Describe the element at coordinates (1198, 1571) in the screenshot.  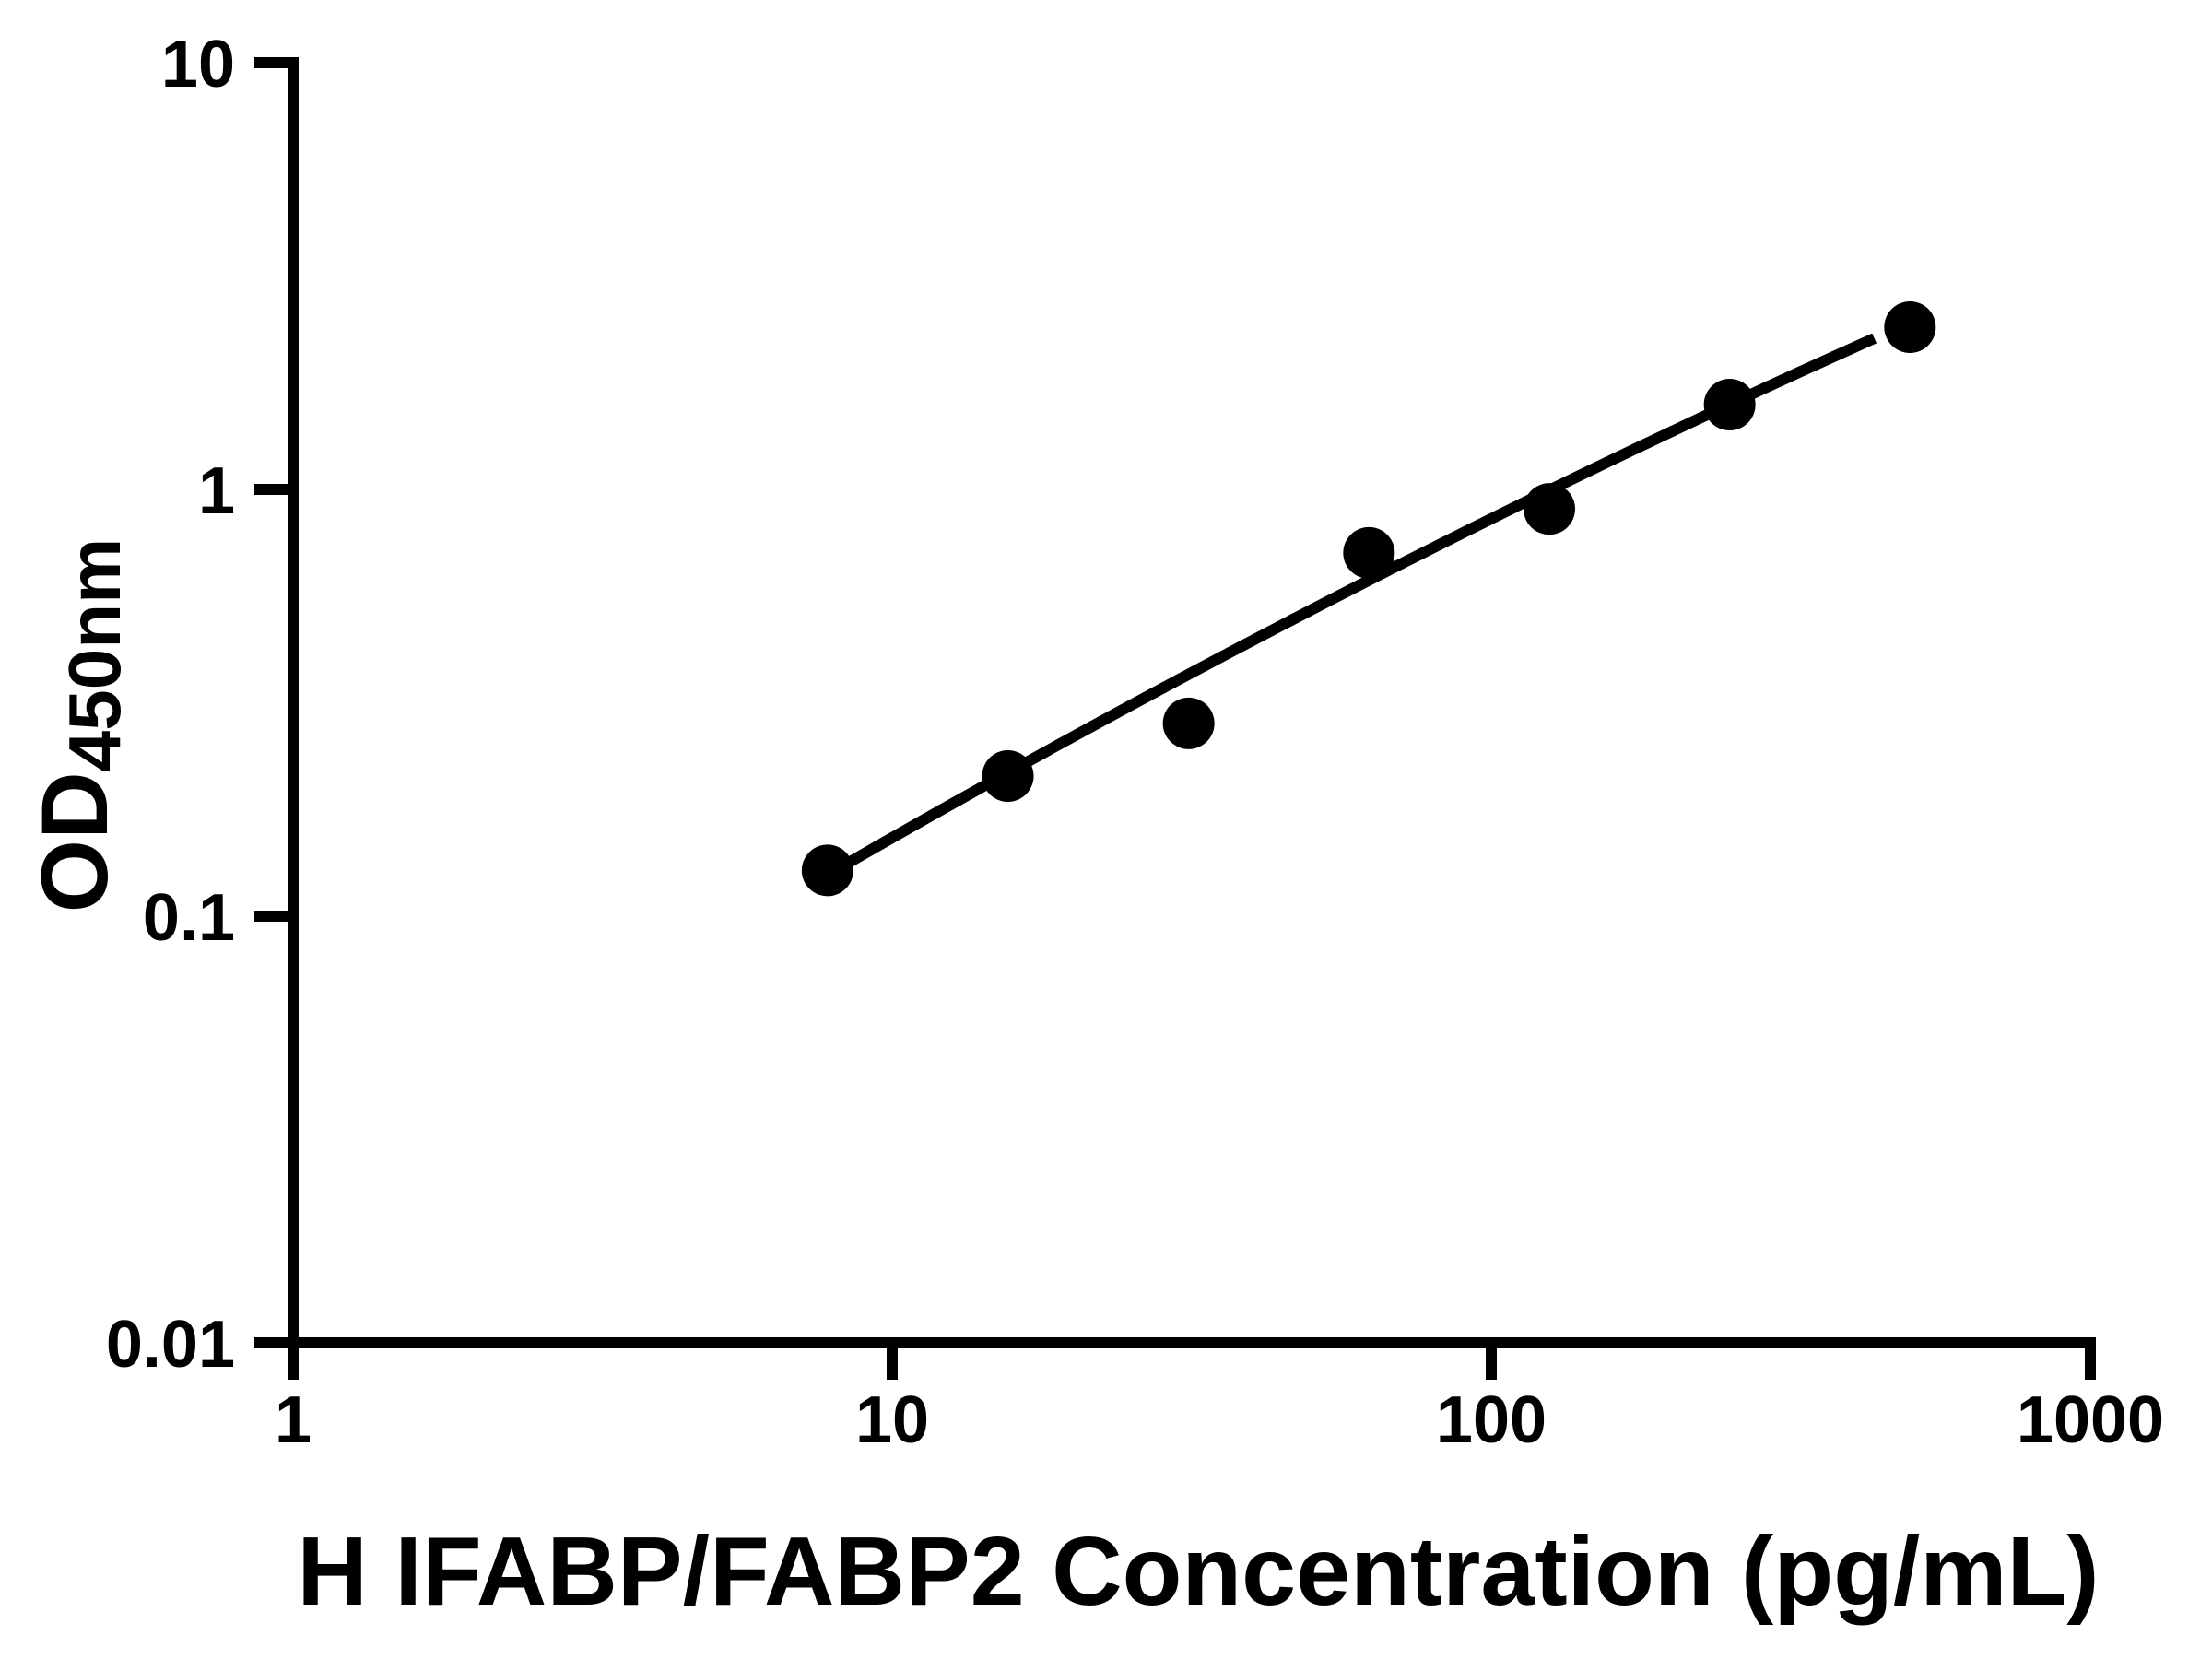
I see `x-axis-title: H IFABP/FABP2 Concentration (pg/mL)` at that location.